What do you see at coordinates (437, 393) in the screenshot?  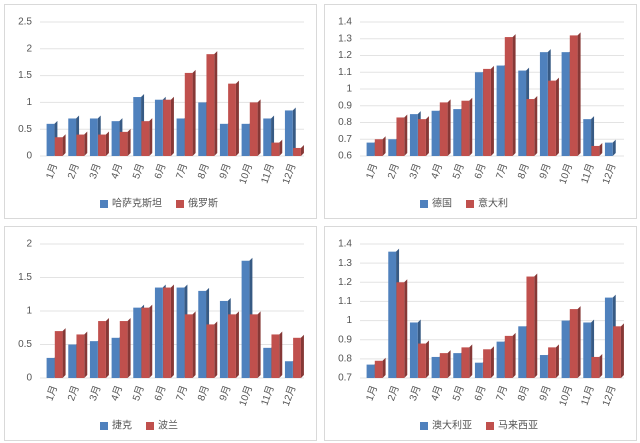 I see `x-tick-label: 4月` at bounding box center [437, 393].